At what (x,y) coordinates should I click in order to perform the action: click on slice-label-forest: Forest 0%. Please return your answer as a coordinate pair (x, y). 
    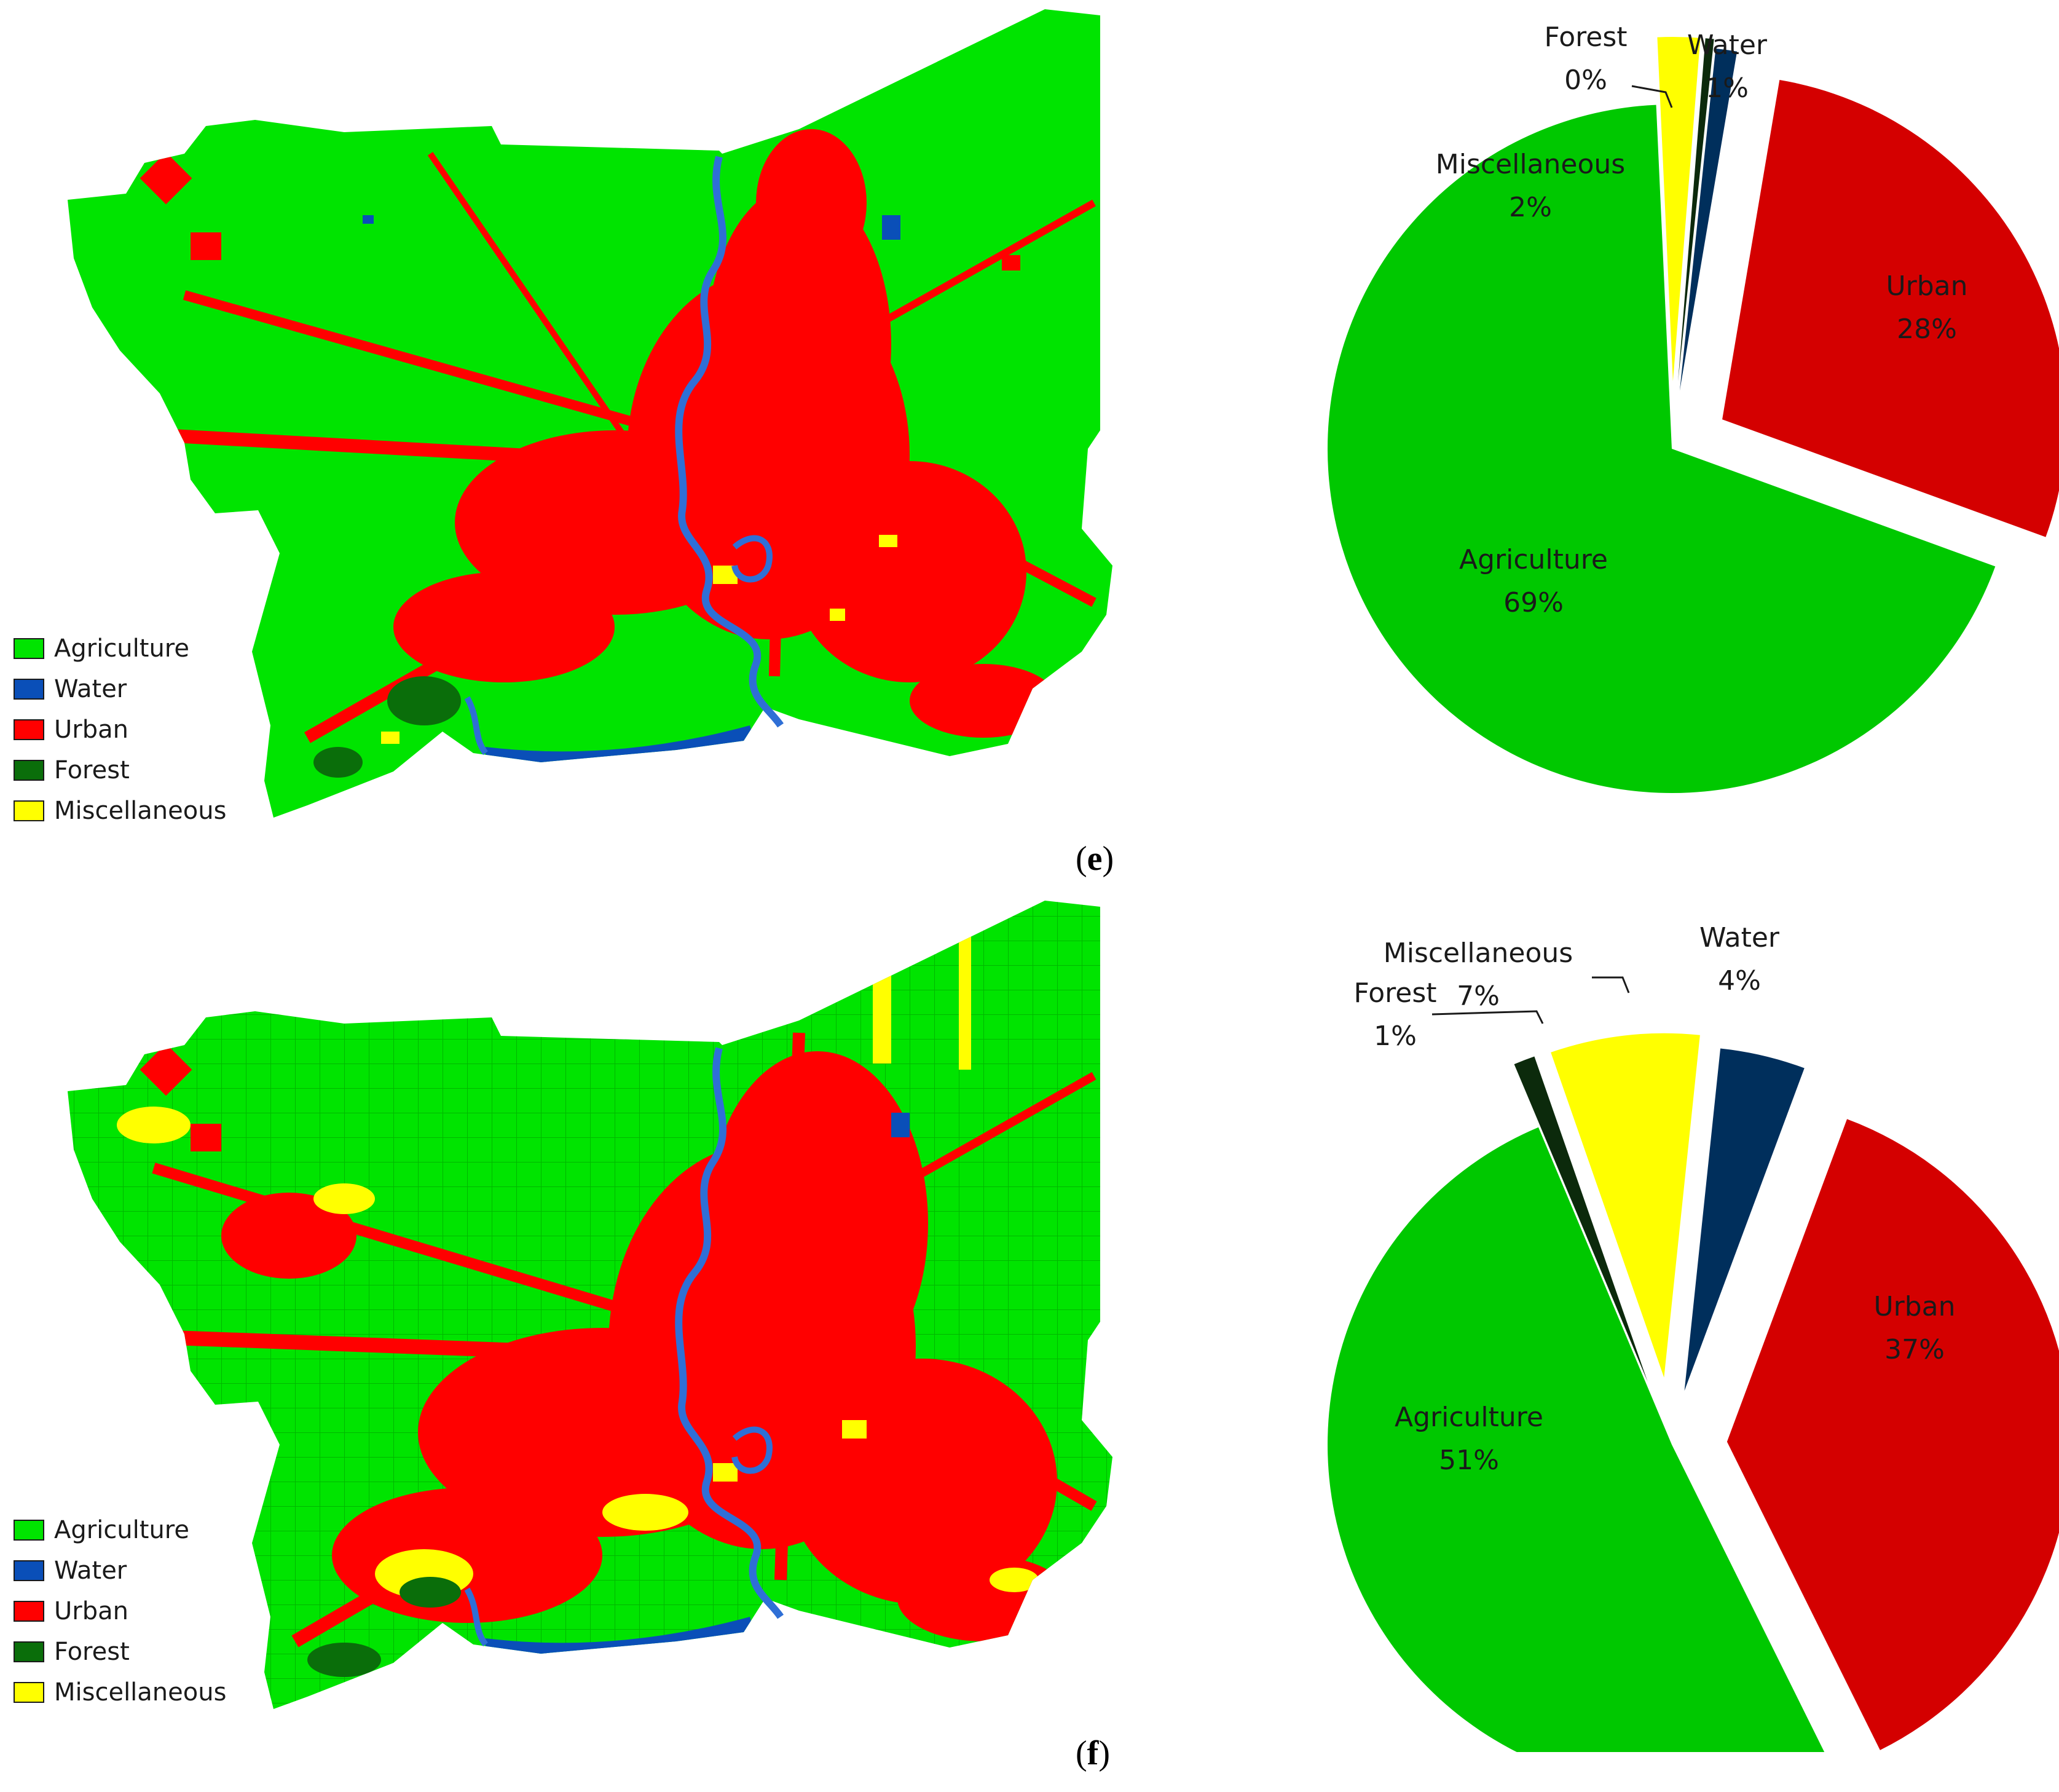
    Looking at the image, I should click on (1586, 59).